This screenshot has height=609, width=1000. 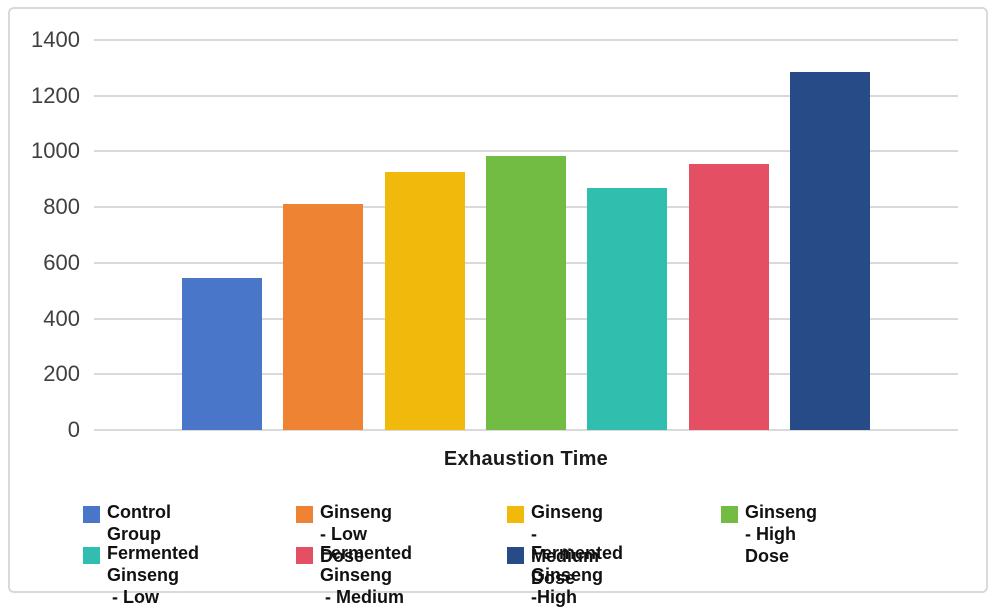 I want to click on legend-item-ginseng-medium-dose: Ginseng - Medium Dose, so click(x=555, y=545).